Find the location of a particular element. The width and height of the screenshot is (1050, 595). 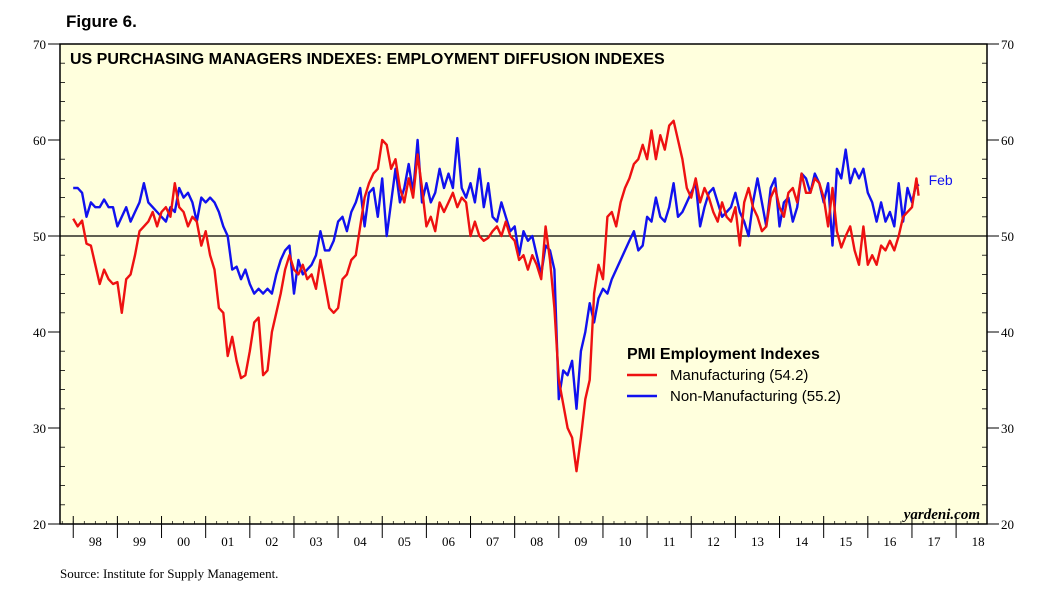

x-tick-label-13: 13 is located at coordinates (757, 541).